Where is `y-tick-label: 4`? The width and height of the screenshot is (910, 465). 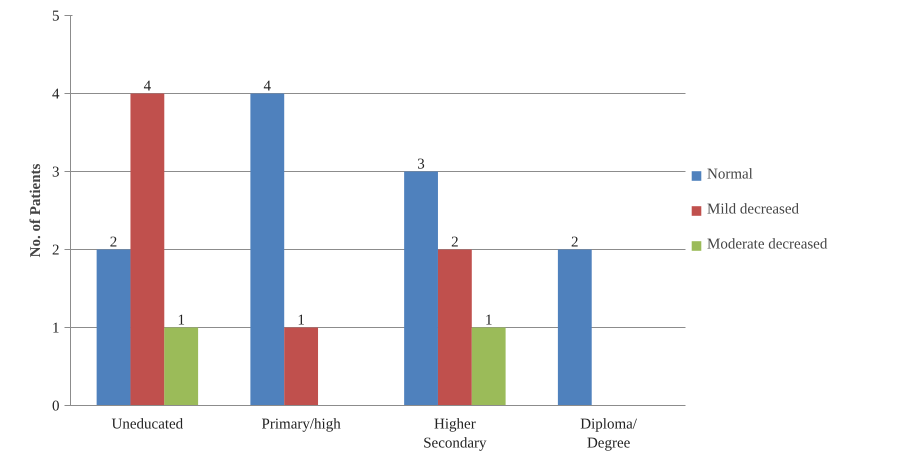 y-tick-label: 4 is located at coordinates (56, 94).